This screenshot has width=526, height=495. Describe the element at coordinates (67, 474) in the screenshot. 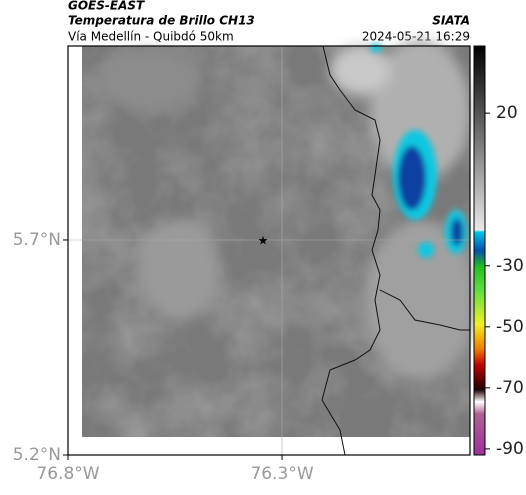

I see `x-tick-label: 76.8°W` at that location.